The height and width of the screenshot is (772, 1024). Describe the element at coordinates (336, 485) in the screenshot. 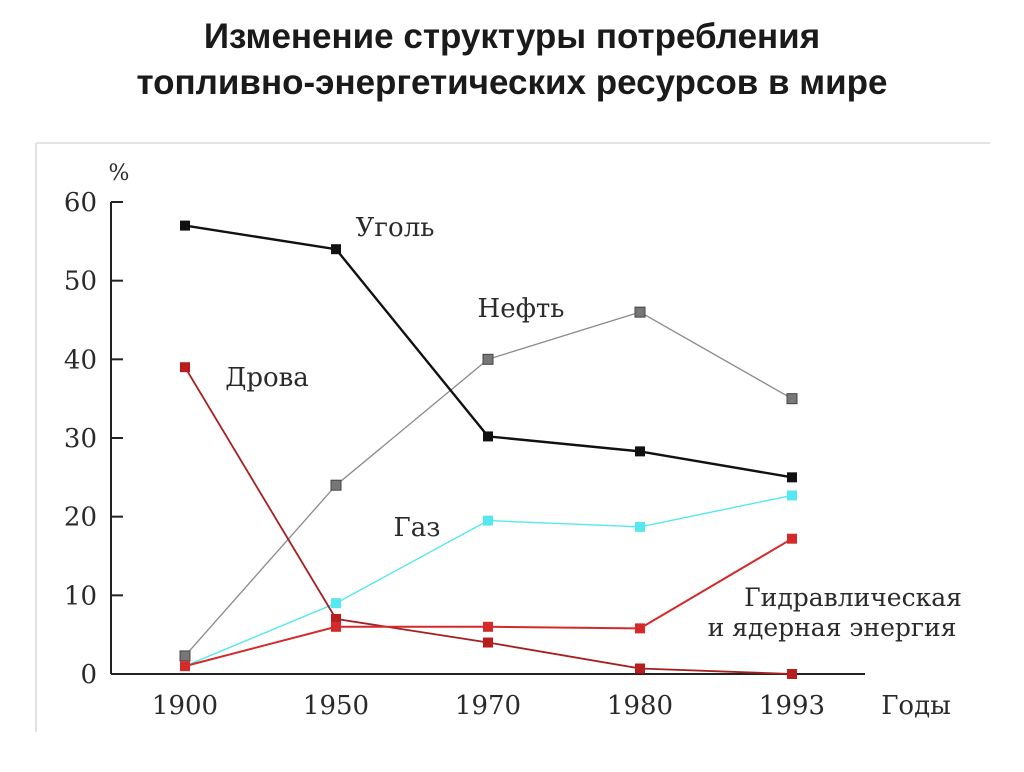

I see `data-point-oil-1950` at that location.